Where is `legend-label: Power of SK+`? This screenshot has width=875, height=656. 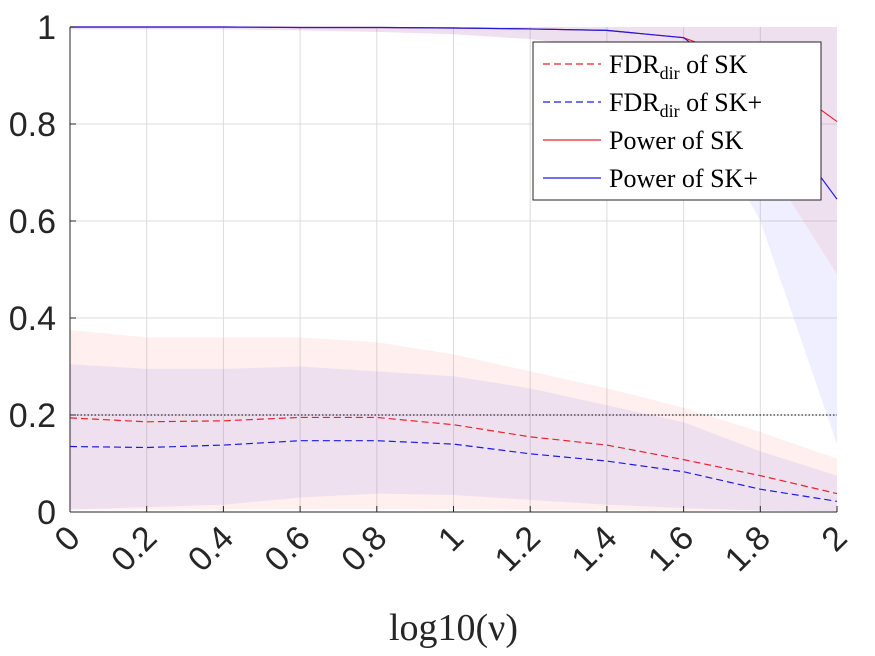 legend-label: Power of SK+ is located at coordinates (683, 178).